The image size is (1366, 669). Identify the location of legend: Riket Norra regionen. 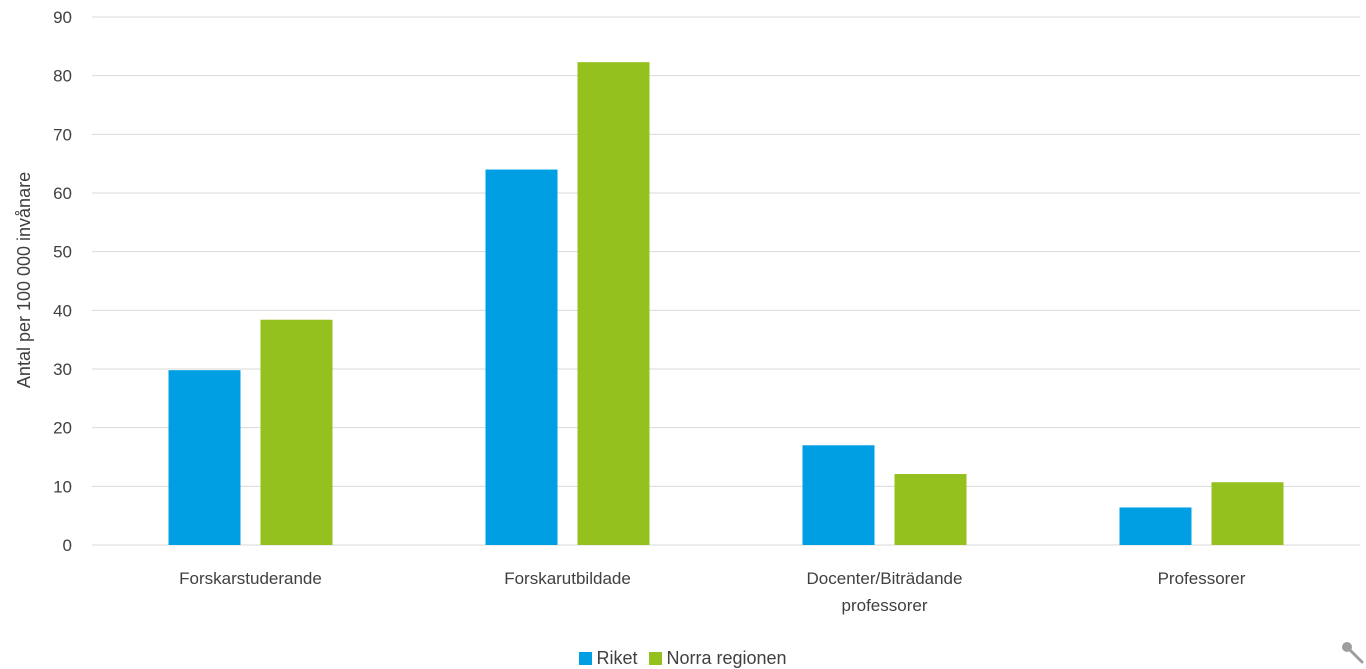
(683, 658).